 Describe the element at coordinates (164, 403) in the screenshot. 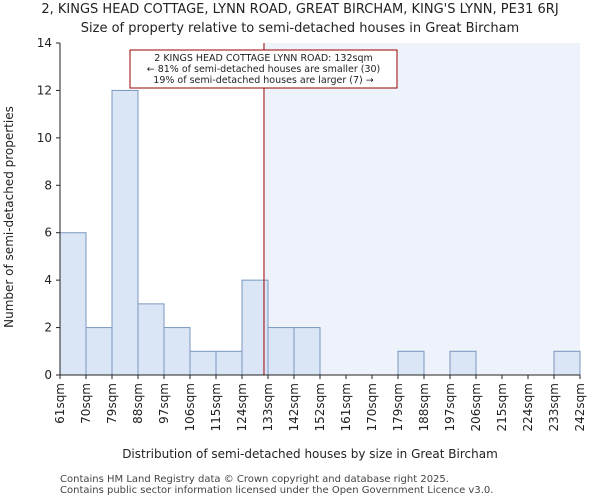

I see `x-tick-label: 97sqm` at that location.